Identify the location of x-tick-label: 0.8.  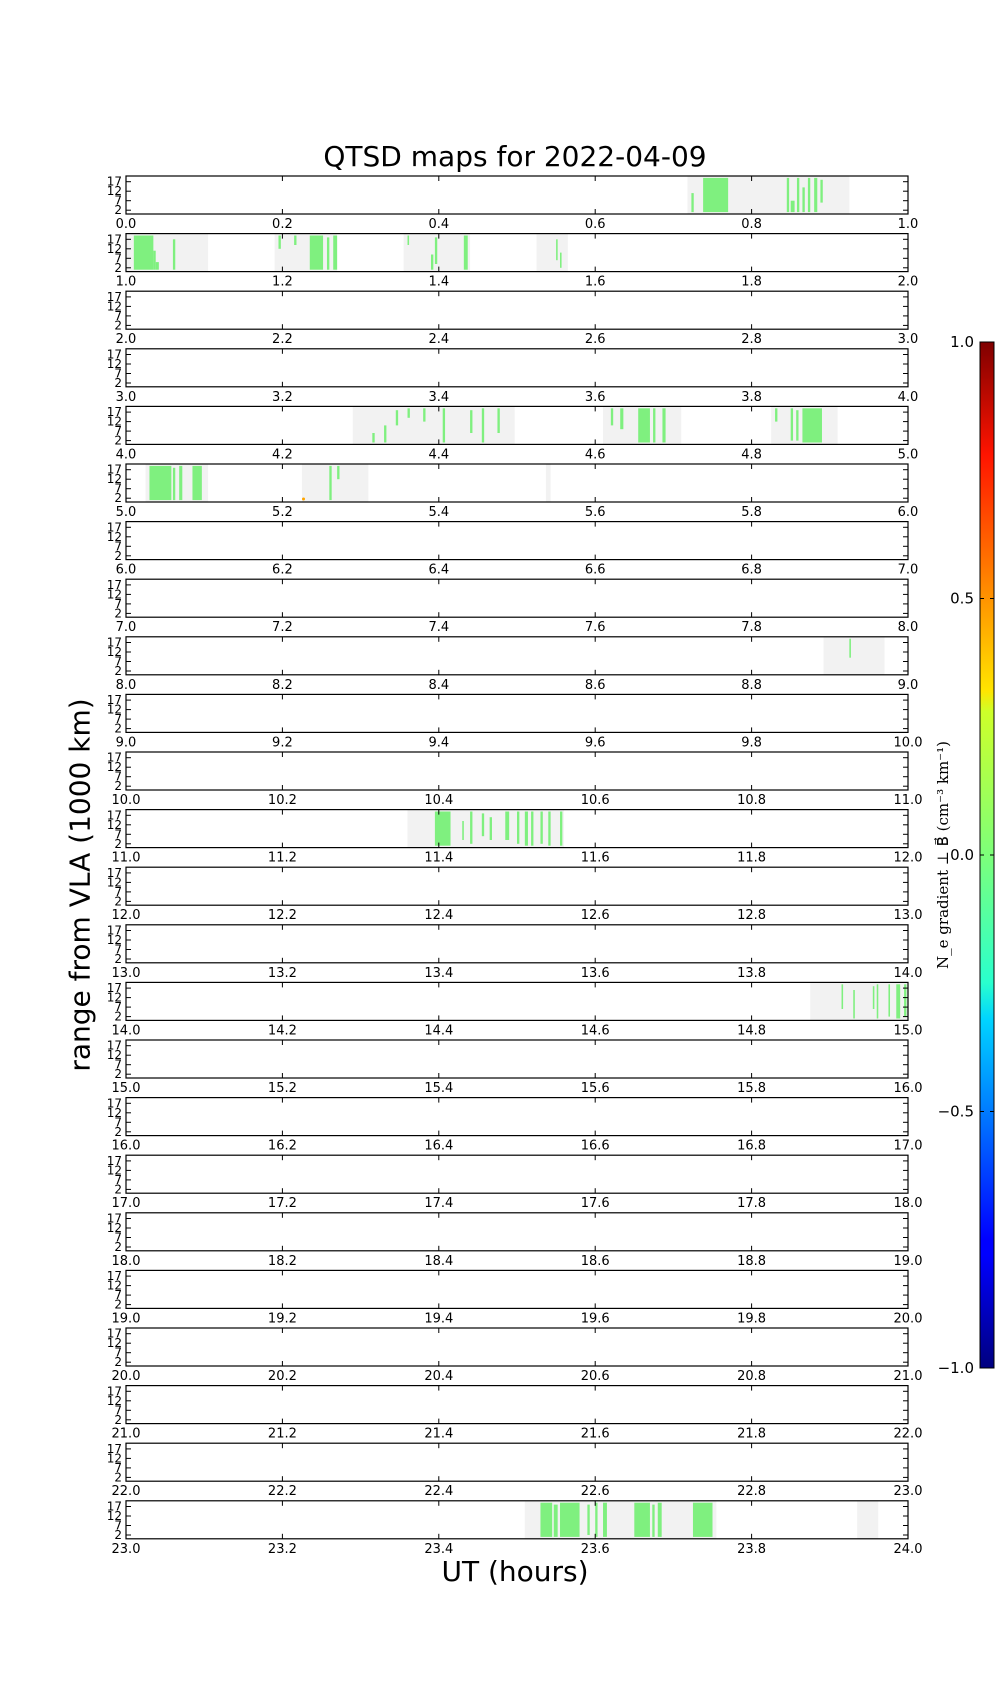
(751, 224).